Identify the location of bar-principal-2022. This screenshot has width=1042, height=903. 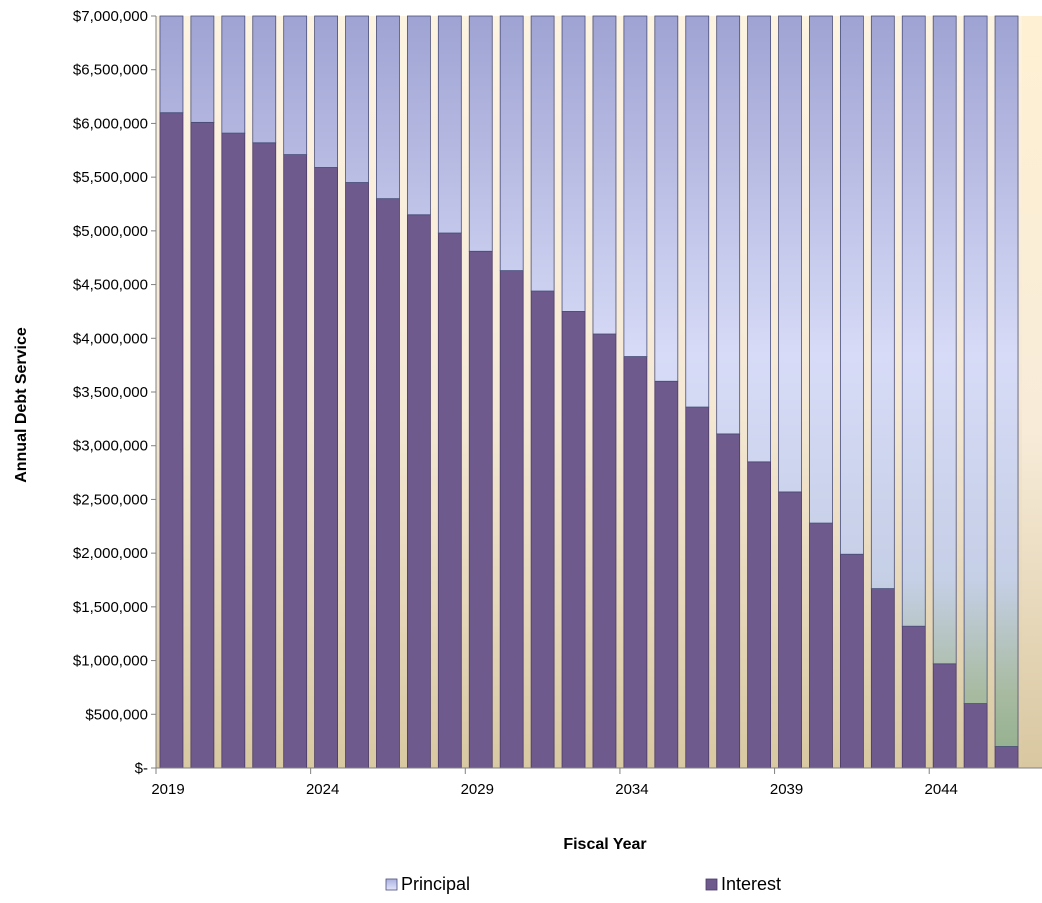
(264, 79).